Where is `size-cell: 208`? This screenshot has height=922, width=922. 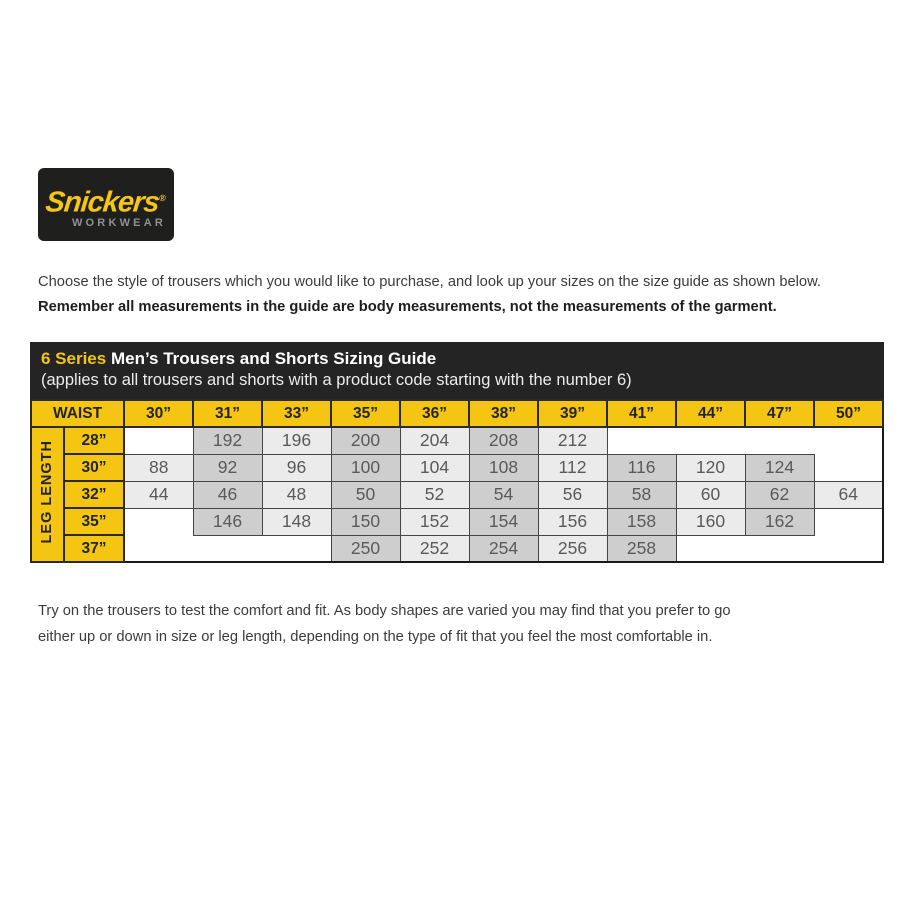
size-cell: 208 is located at coordinates (503, 440).